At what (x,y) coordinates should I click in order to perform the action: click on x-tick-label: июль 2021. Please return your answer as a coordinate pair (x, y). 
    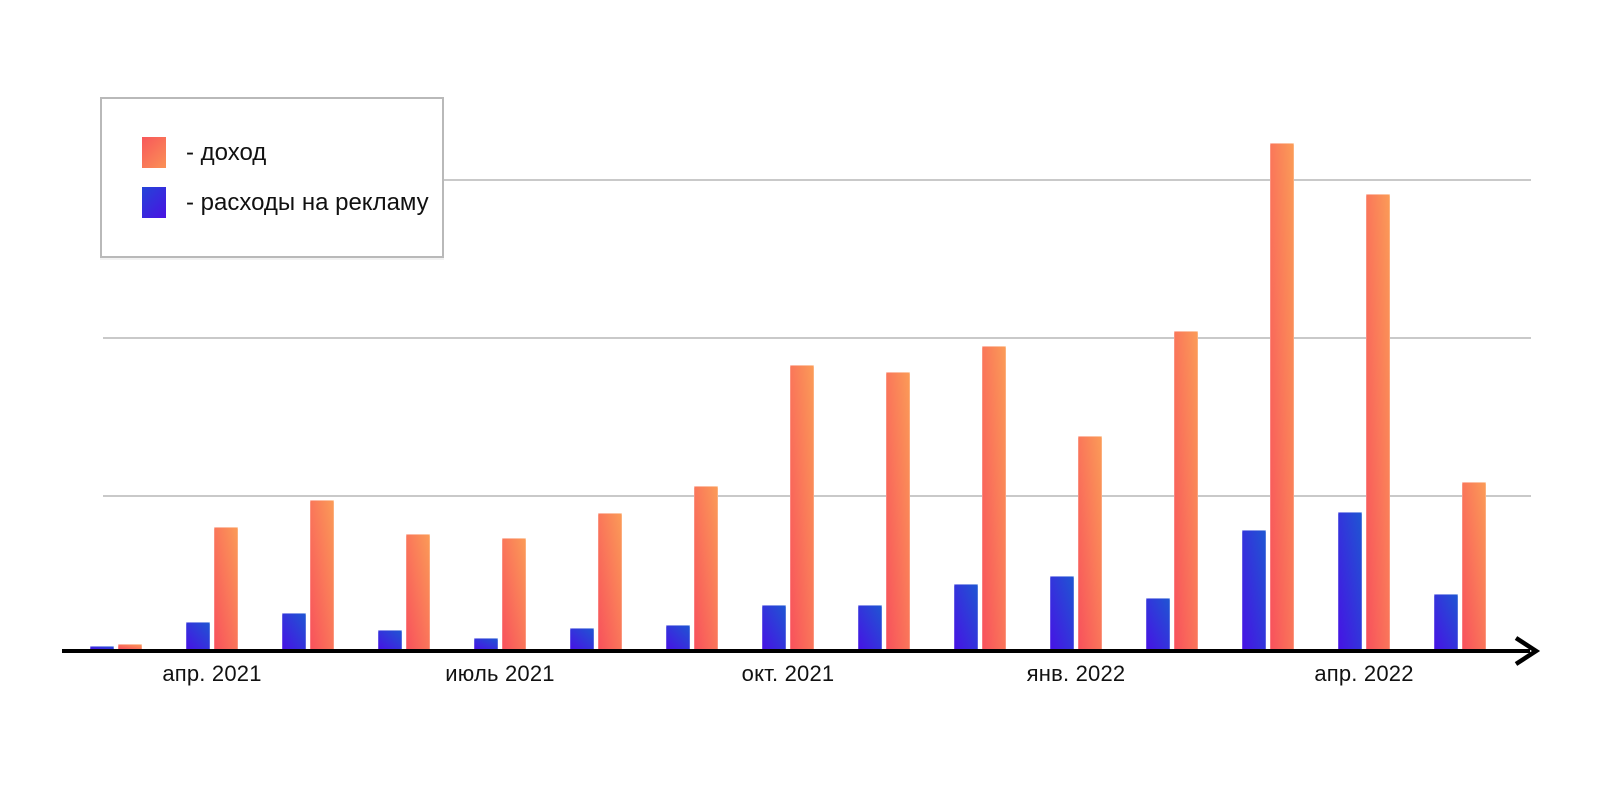
    Looking at the image, I should click on (500, 673).